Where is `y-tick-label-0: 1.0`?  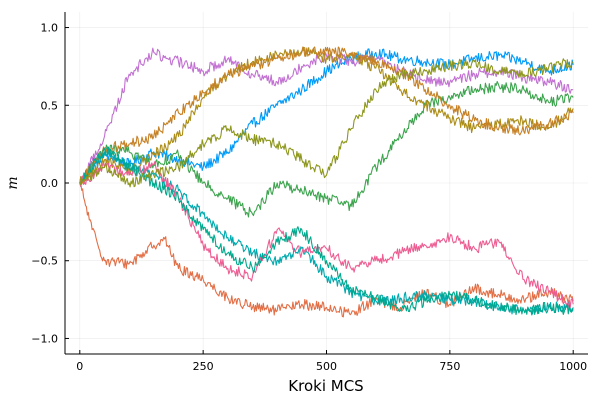
y-tick-label-0: 1.0 is located at coordinates (50, 28).